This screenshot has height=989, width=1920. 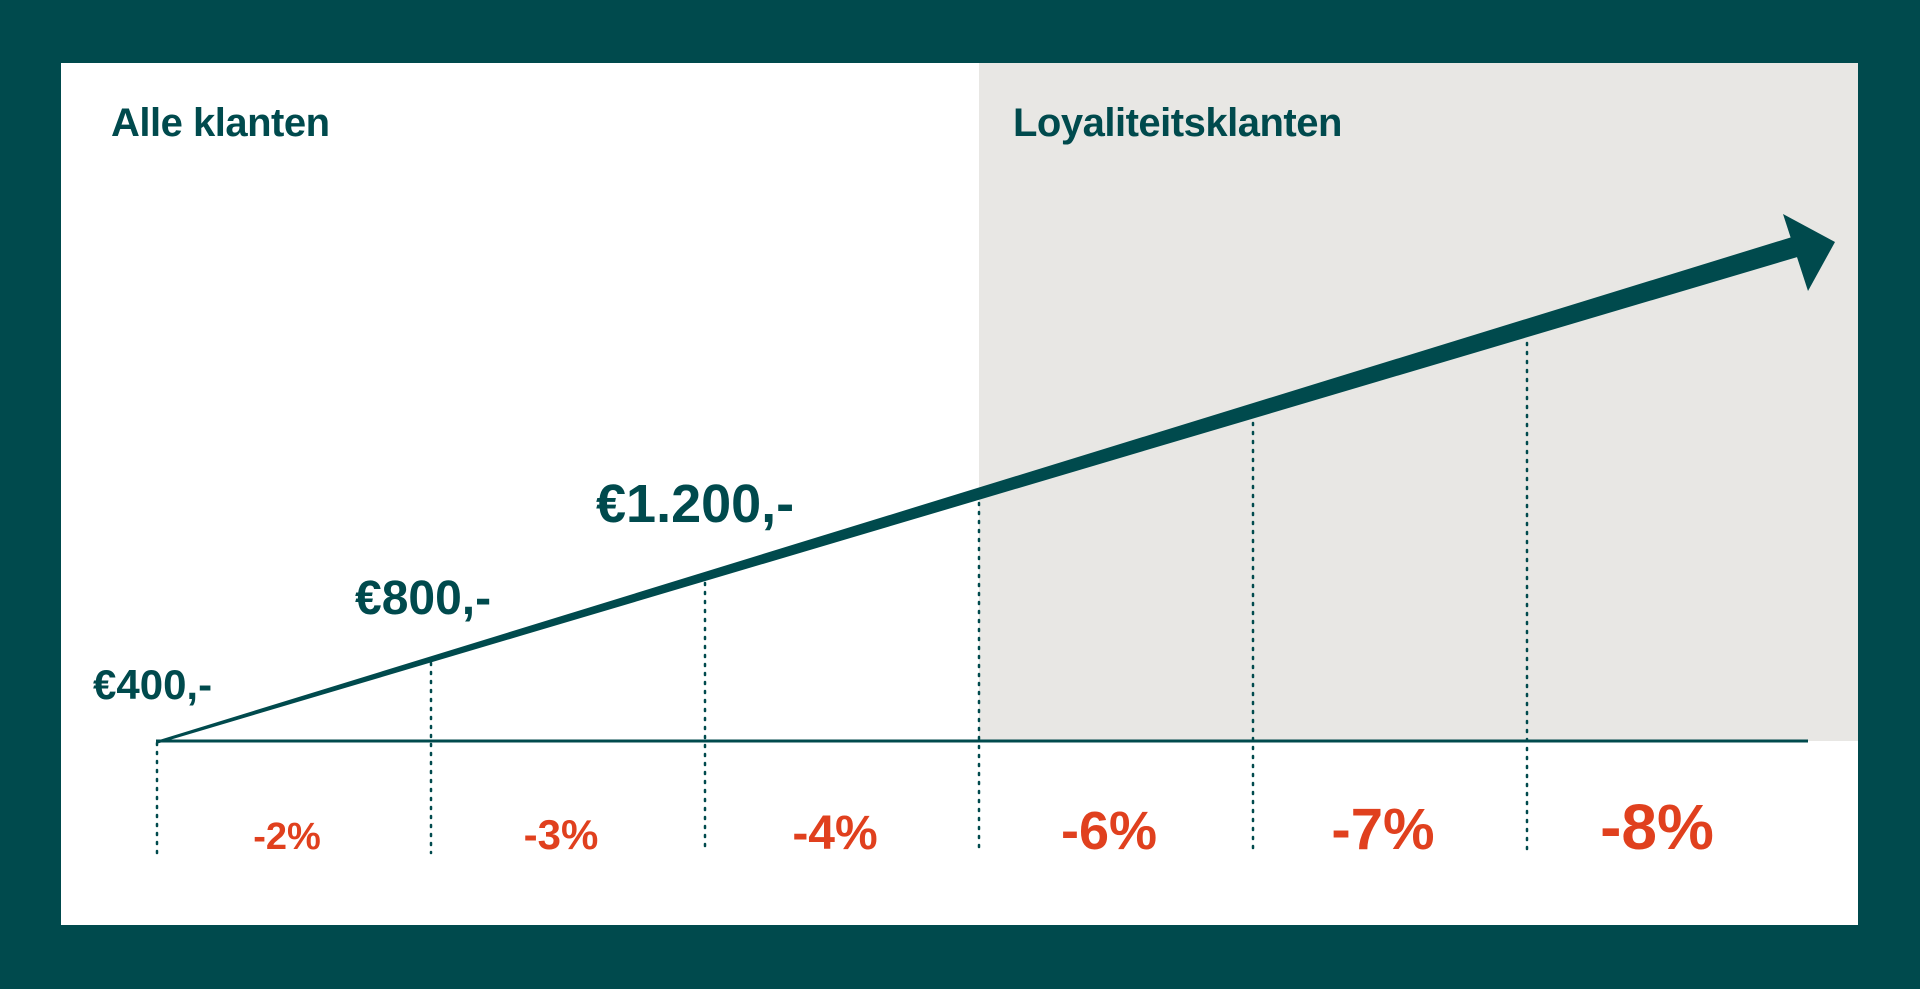 What do you see at coordinates (152, 684) in the screenshot?
I see `price-label-400: €400,-` at bounding box center [152, 684].